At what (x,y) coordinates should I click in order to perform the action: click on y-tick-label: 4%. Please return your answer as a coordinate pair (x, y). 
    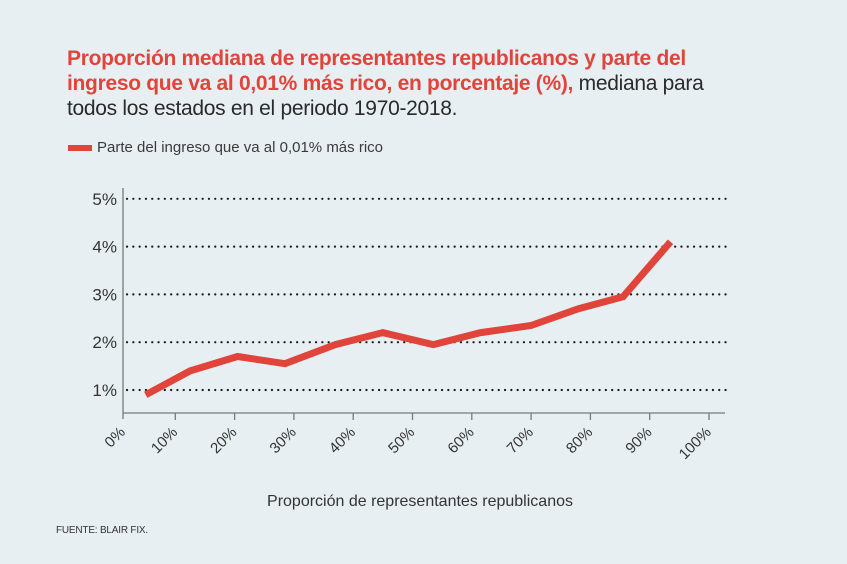
    Looking at the image, I should click on (104, 247).